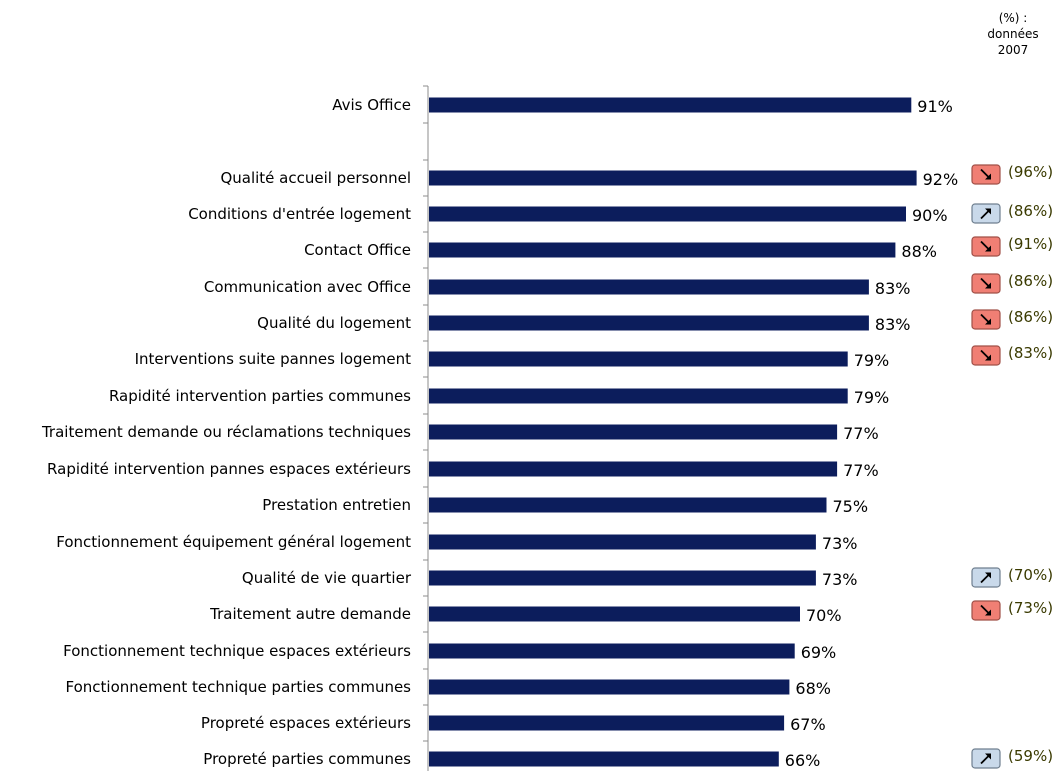 This screenshot has width=1063, height=771. I want to click on category-label: Avis Office, so click(371, 105).